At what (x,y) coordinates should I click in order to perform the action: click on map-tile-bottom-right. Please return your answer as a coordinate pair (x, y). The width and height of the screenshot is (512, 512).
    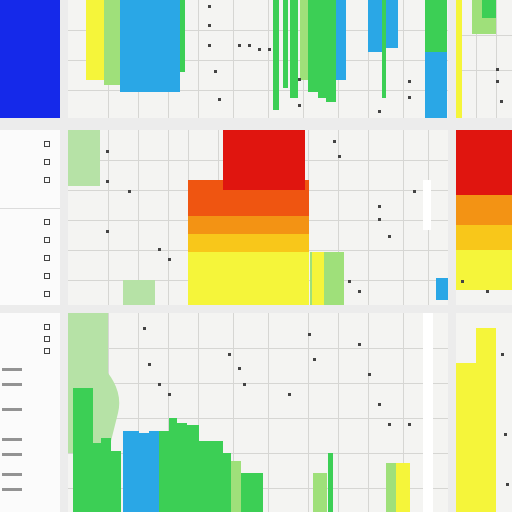
    Looking at the image, I should click on (484, 412).